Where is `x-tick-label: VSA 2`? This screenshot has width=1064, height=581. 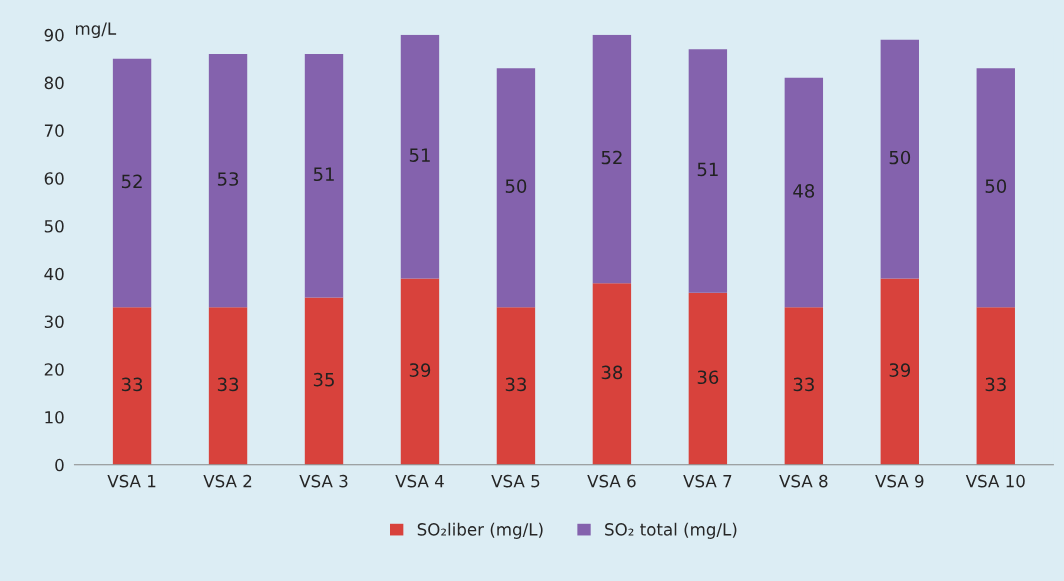
x-tick-label: VSA 2 is located at coordinates (227, 481).